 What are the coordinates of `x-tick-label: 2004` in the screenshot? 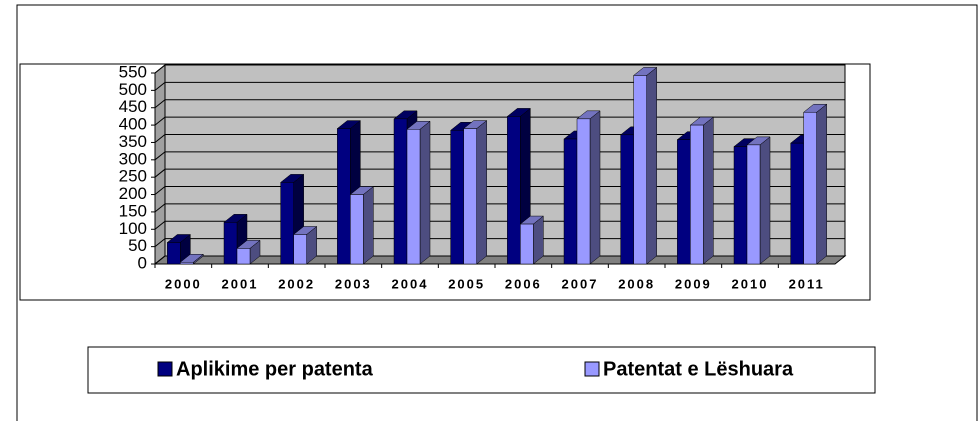 It's located at (410, 283).